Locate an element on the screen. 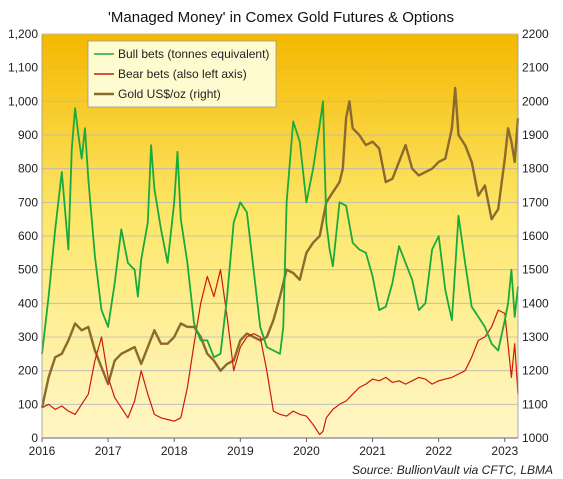 The height and width of the screenshot is (479, 563). y-left-tick-label: 600 is located at coordinates (28, 236).